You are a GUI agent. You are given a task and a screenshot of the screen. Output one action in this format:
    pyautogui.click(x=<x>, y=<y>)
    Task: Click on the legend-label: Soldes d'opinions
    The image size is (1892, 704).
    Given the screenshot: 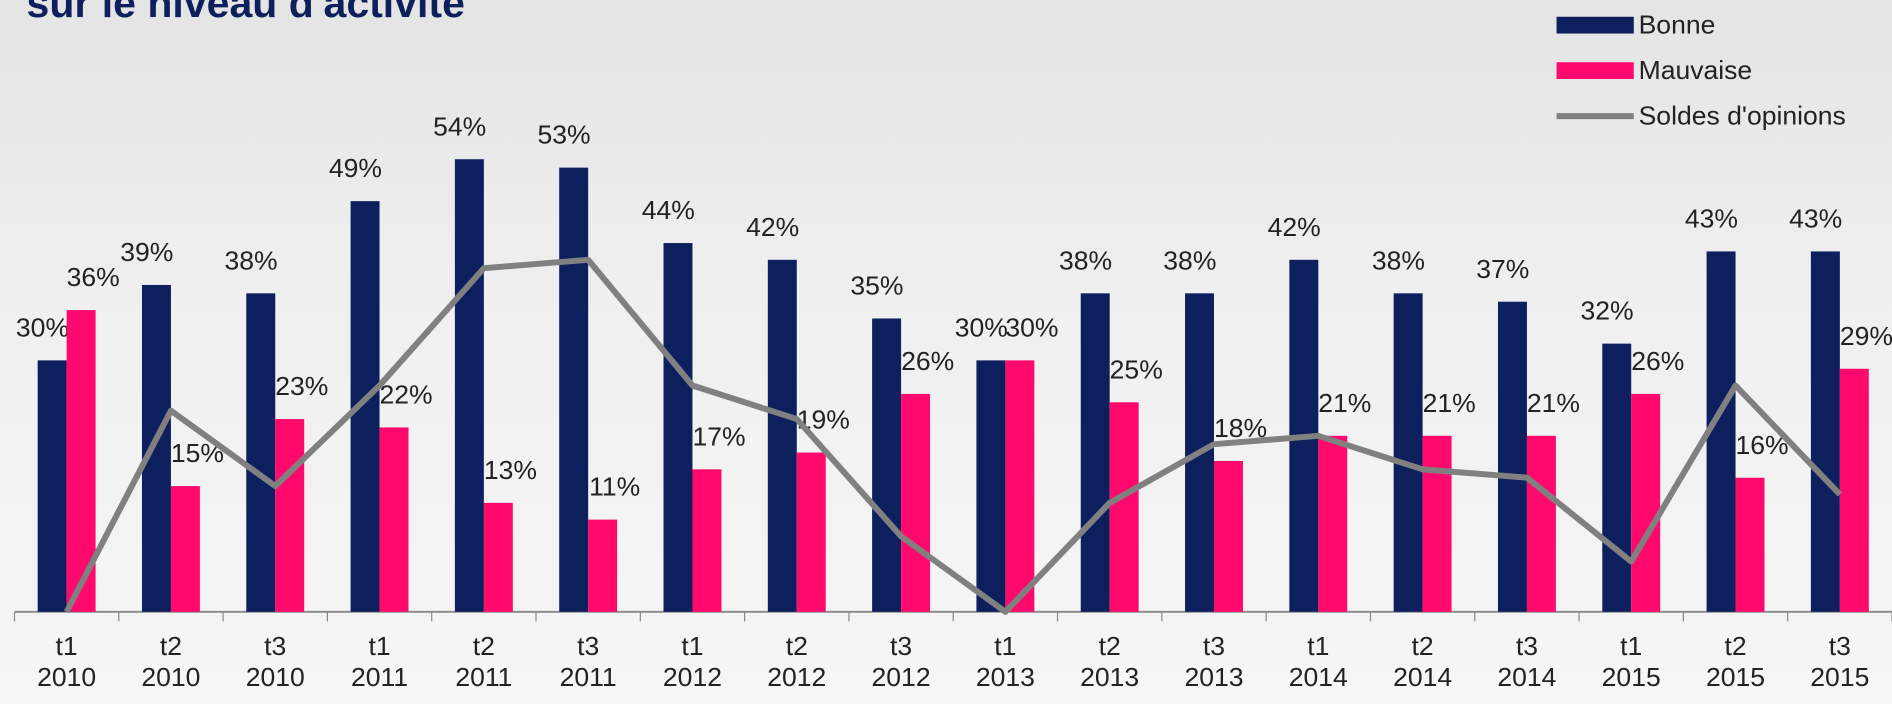 What is the action you would take?
    pyautogui.click(x=1742, y=116)
    